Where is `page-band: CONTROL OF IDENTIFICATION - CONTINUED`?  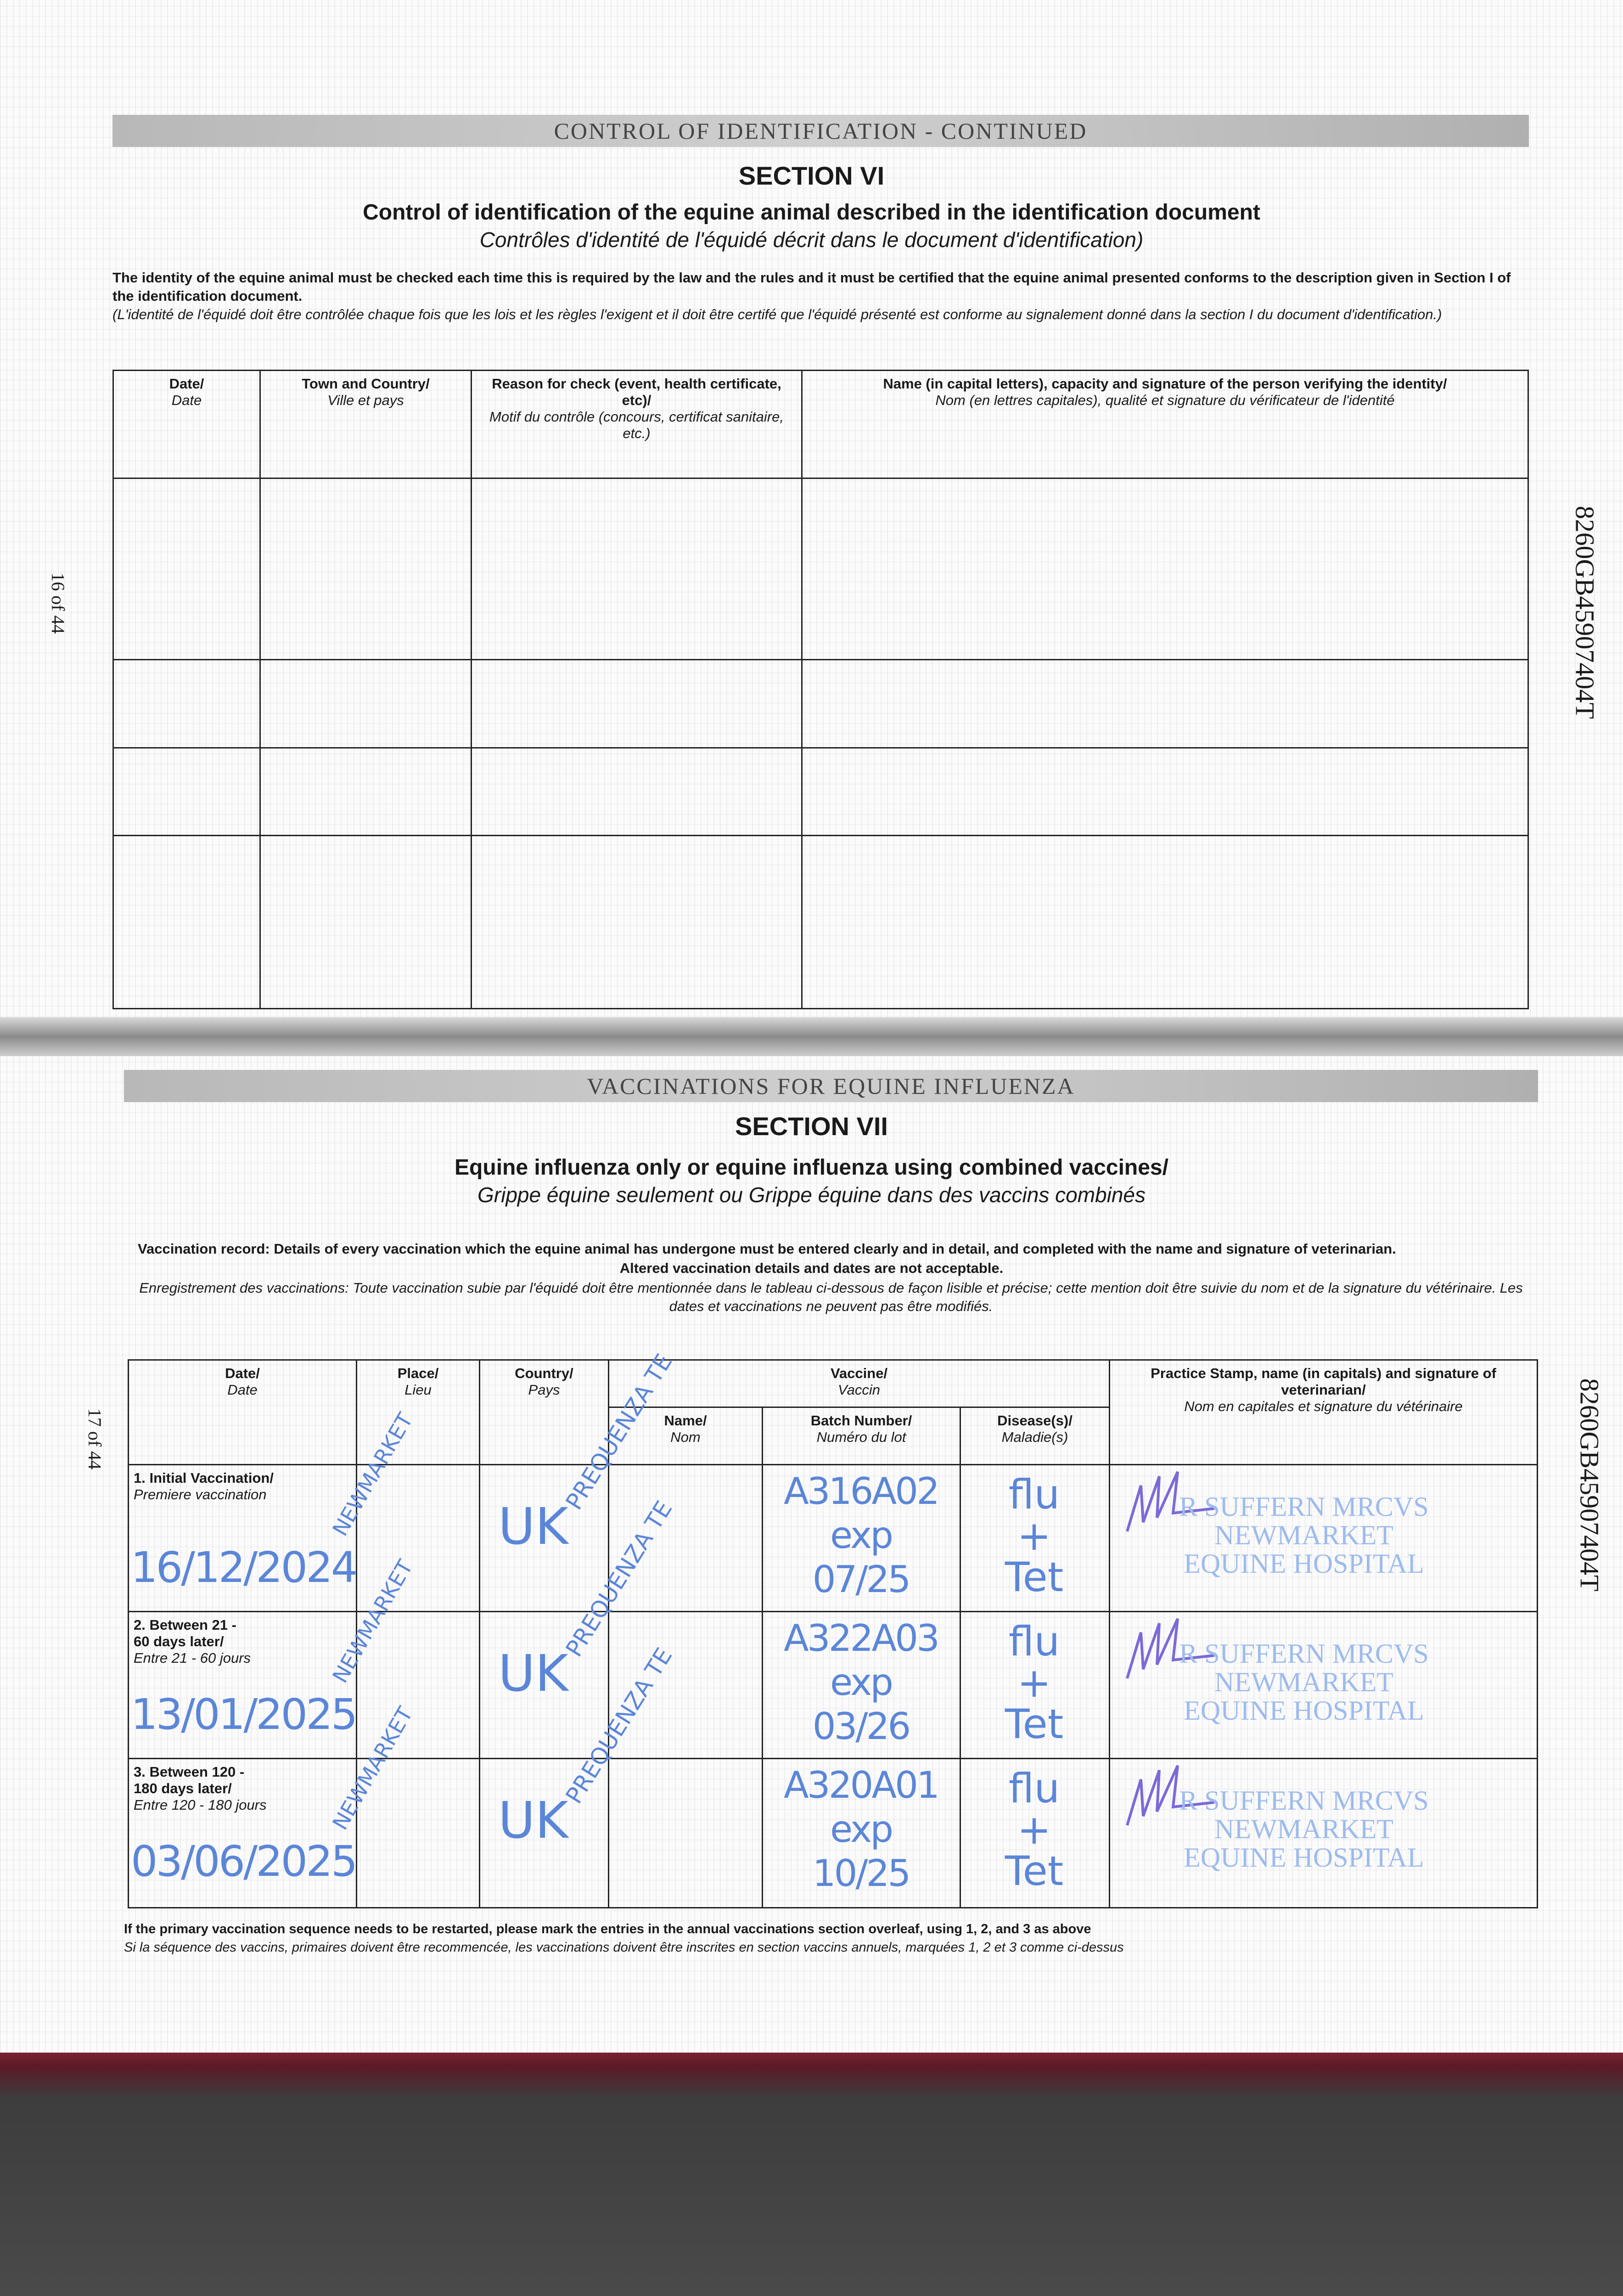 page-band: CONTROL OF IDENTIFICATION - CONTINUED is located at coordinates (820, 131).